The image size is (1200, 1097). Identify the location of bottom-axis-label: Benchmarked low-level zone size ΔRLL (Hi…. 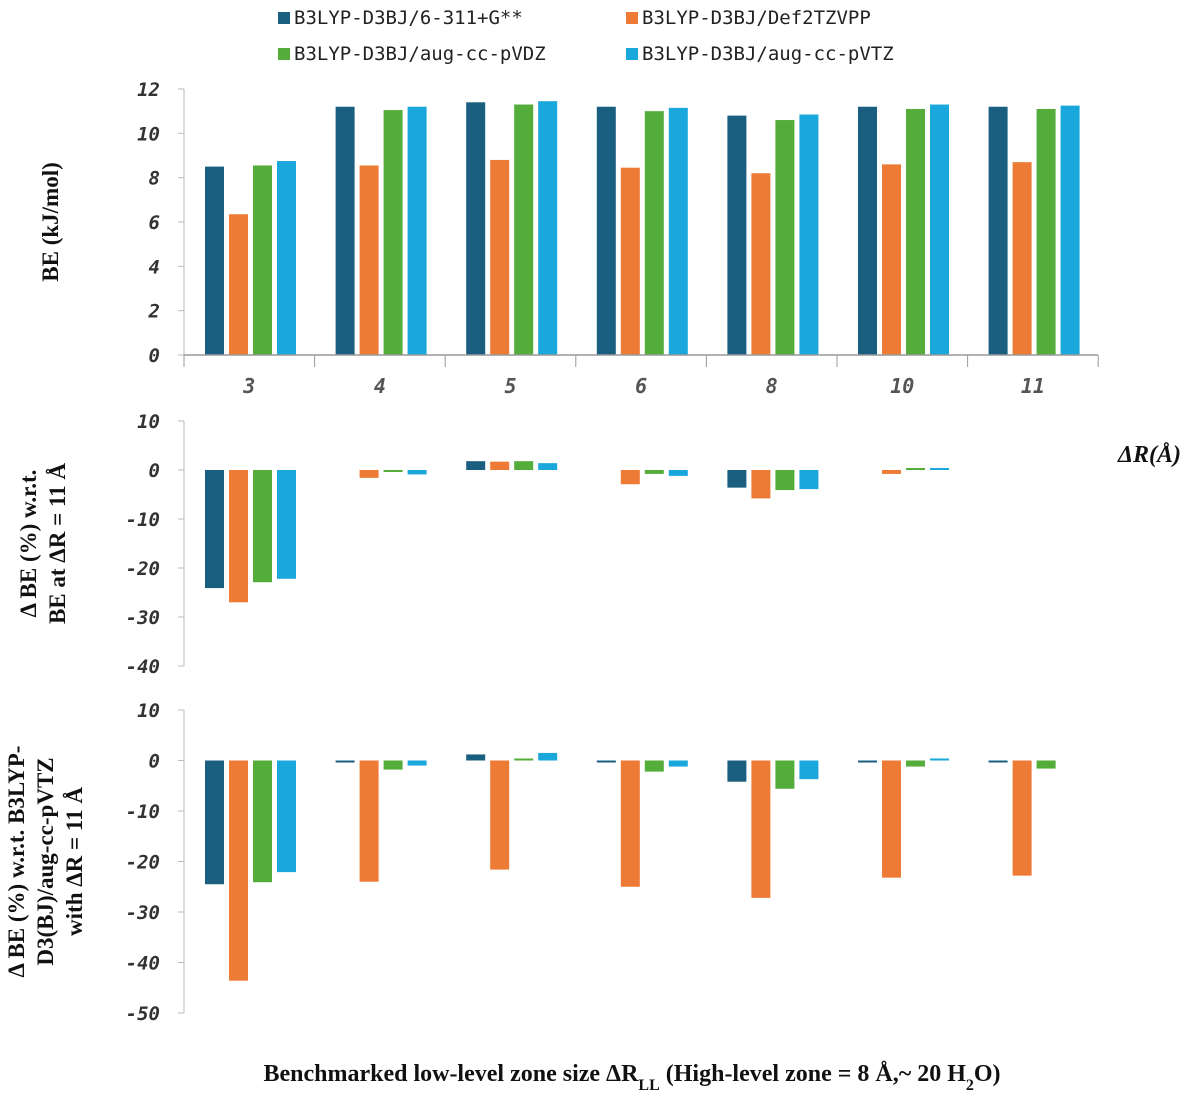
(631, 1077).